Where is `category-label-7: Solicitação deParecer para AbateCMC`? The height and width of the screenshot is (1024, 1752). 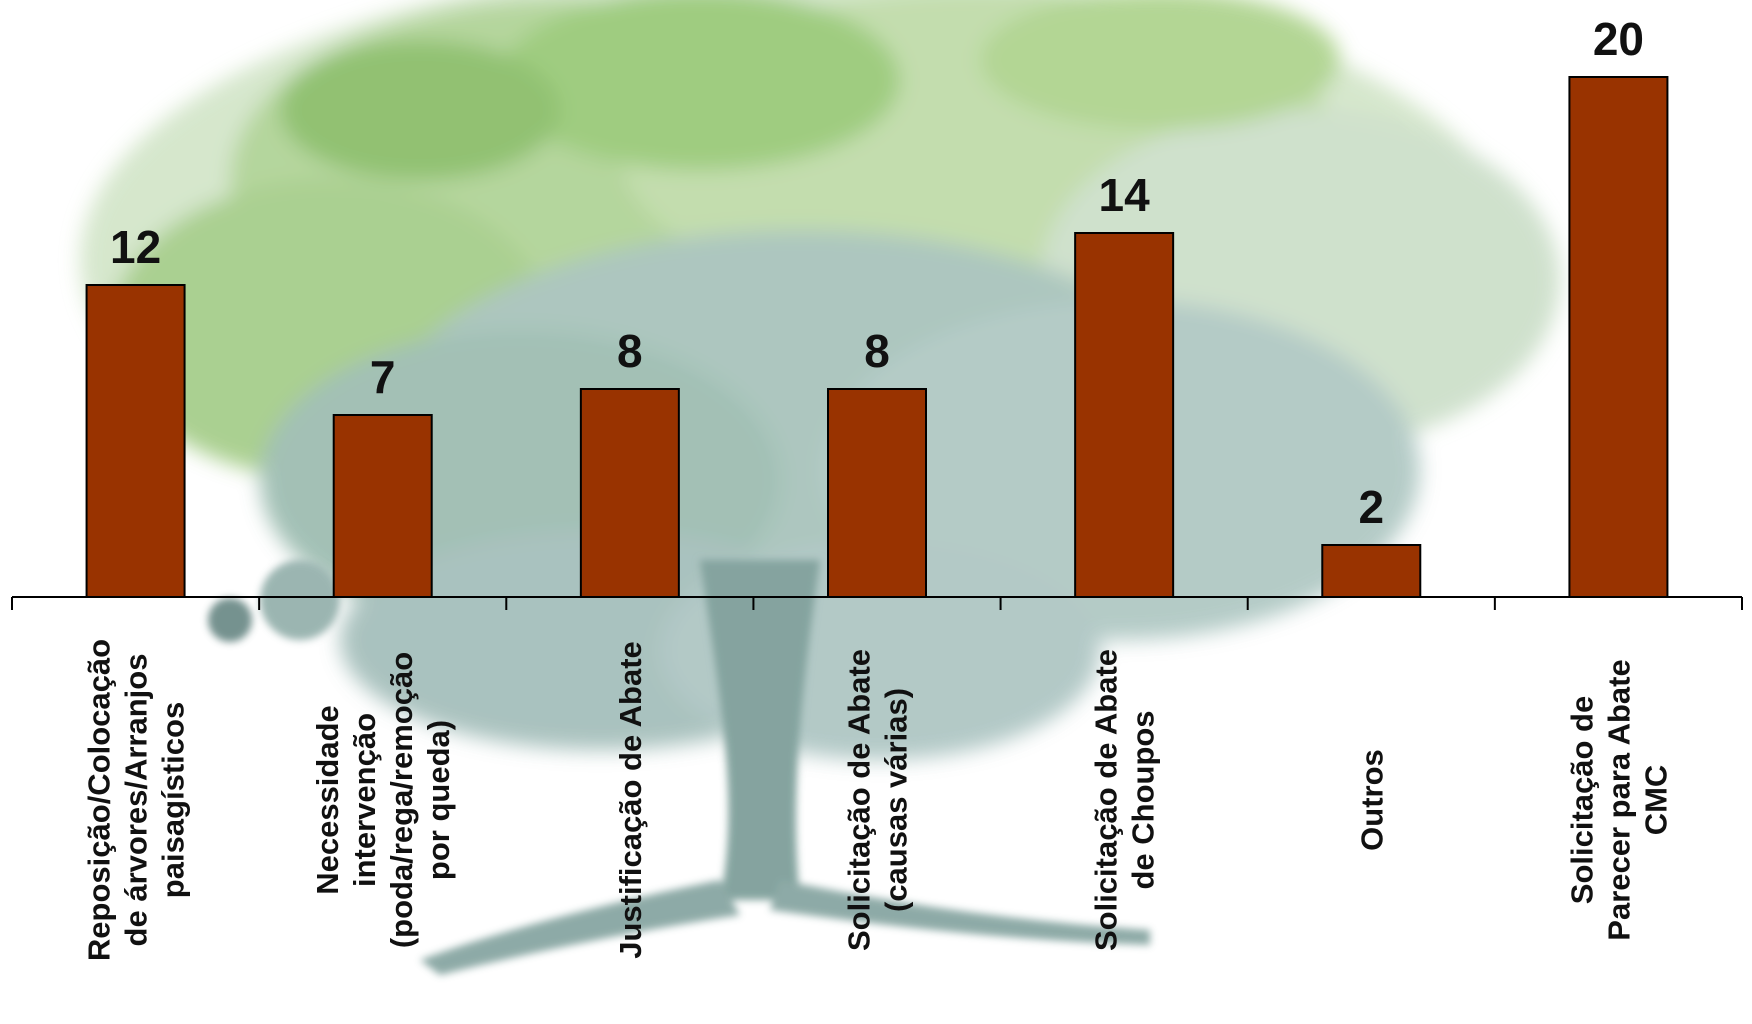
category-label-7: Solicitação deParecer para AbateCMC is located at coordinates (1618, 799).